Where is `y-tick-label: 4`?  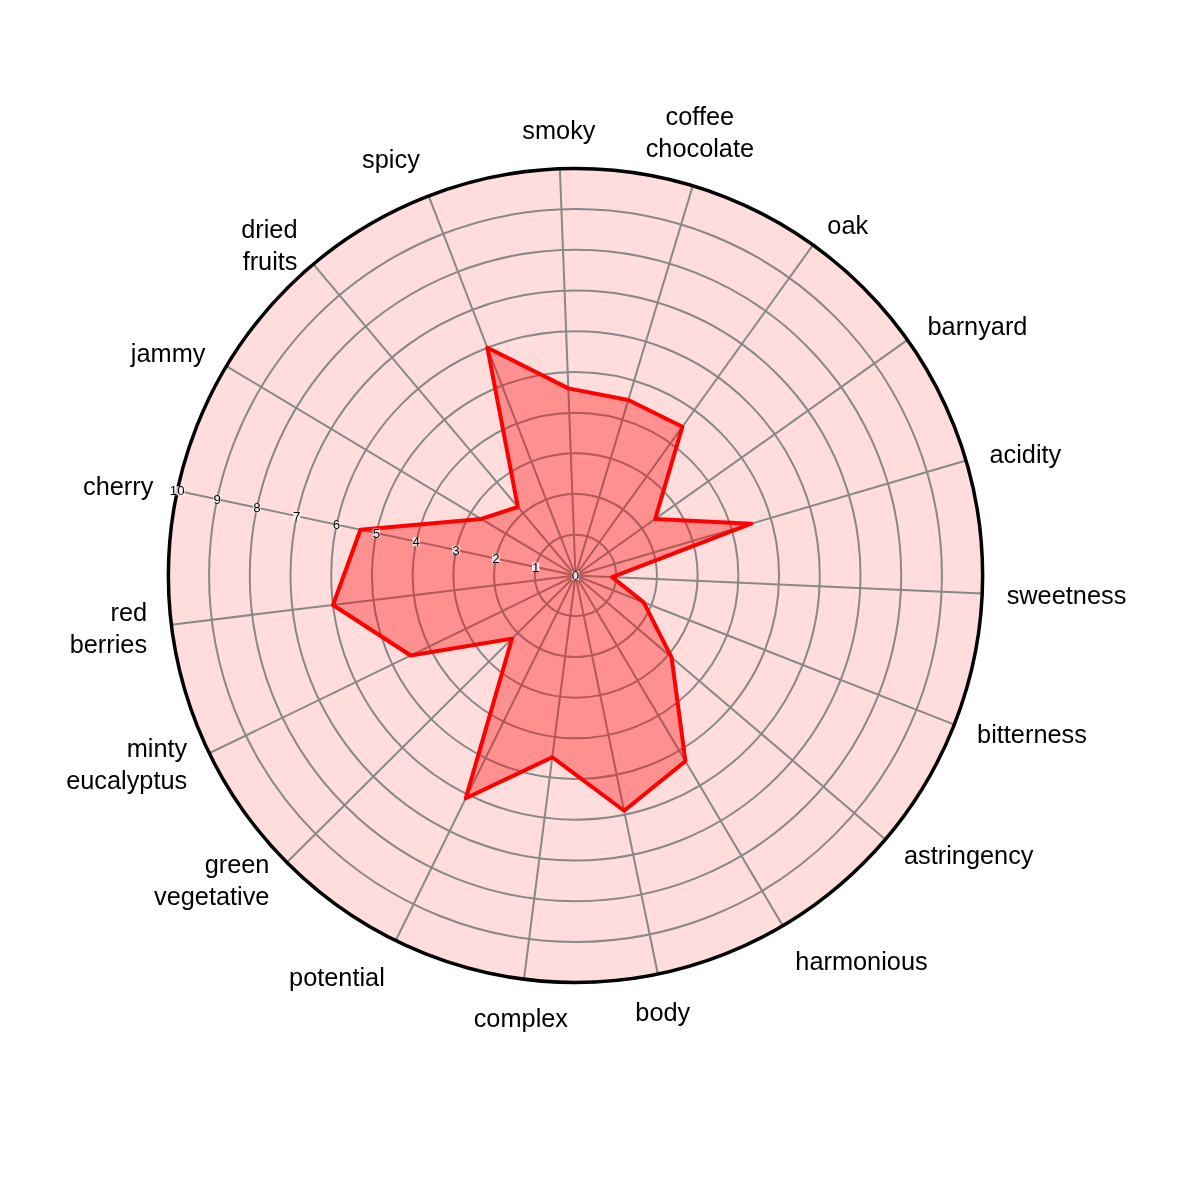 y-tick-label: 4 is located at coordinates (416, 542).